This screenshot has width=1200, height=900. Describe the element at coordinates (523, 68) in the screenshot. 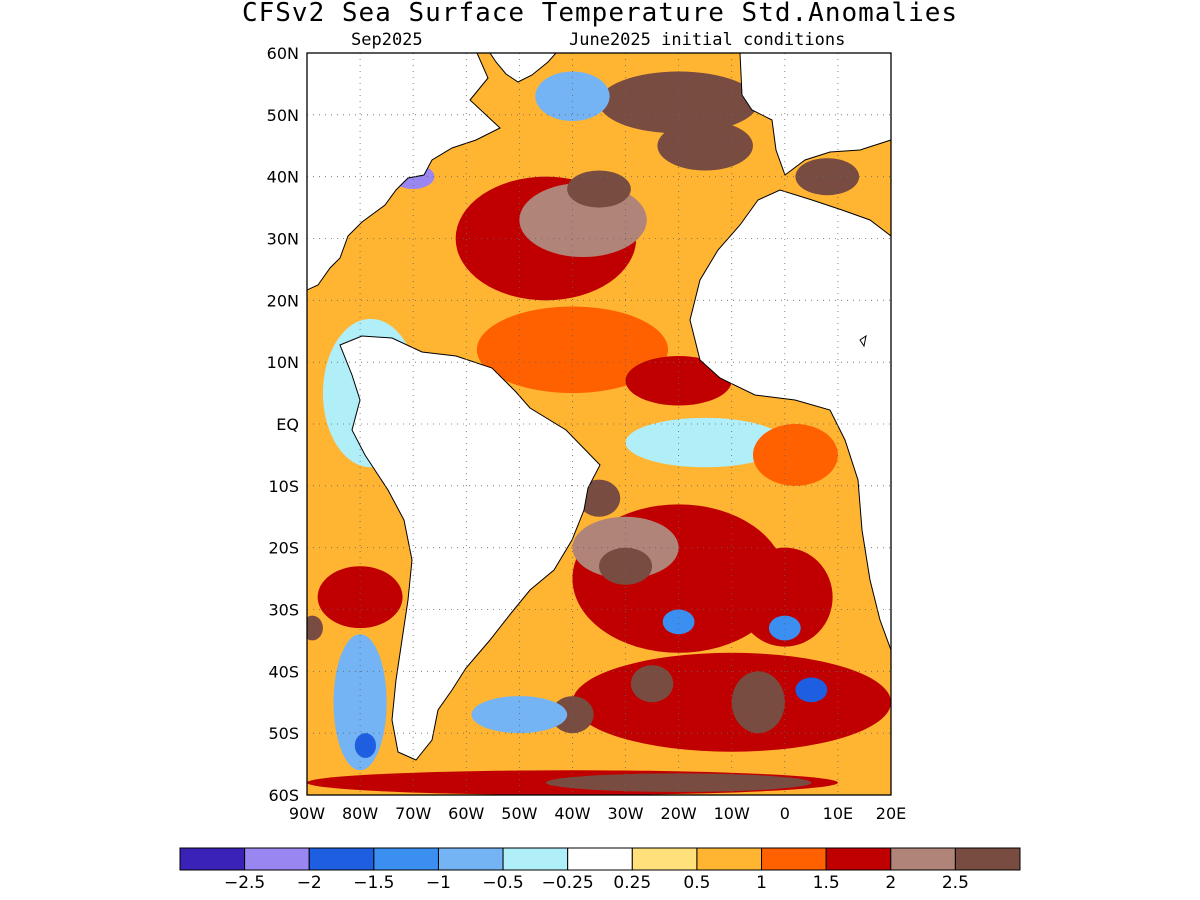

I see `greenland-land` at that location.